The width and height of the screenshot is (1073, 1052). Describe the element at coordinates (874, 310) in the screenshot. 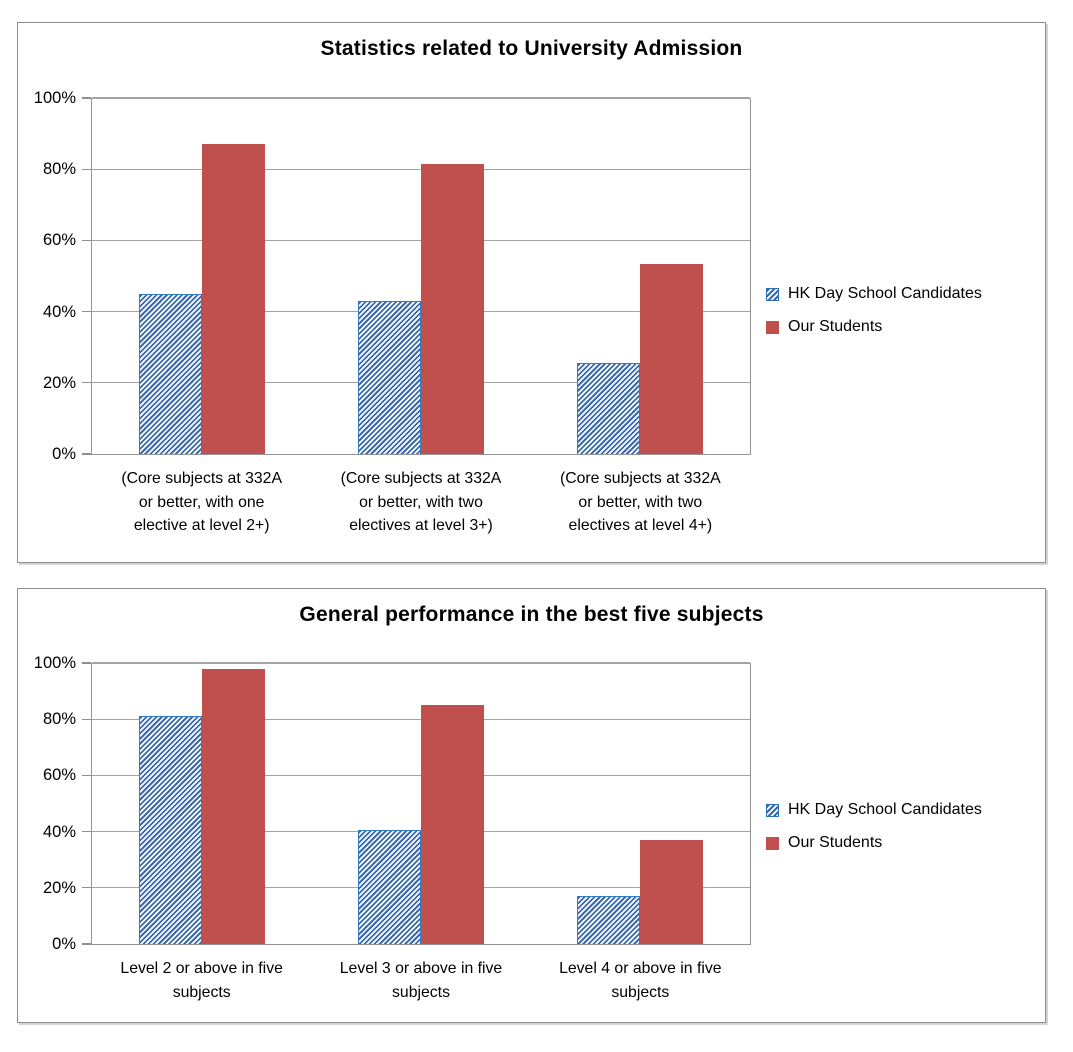

I see `admission-chart-legend: HK Day School Candidates Our Students` at that location.